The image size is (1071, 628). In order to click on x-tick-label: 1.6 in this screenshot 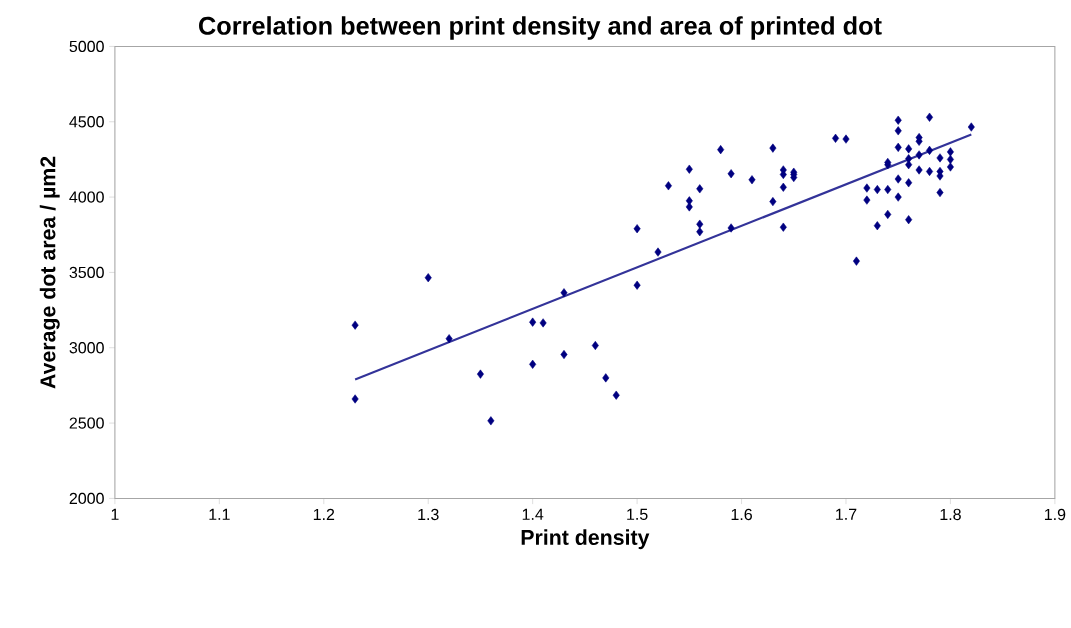, I will do `click(741, 514)`.